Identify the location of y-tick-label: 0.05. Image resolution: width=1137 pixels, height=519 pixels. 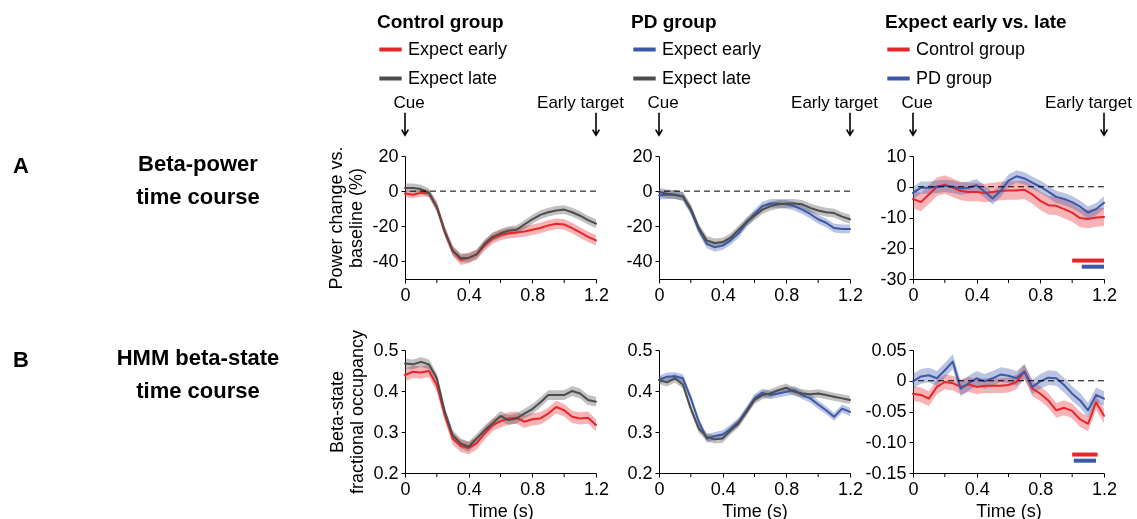
(889, 349).